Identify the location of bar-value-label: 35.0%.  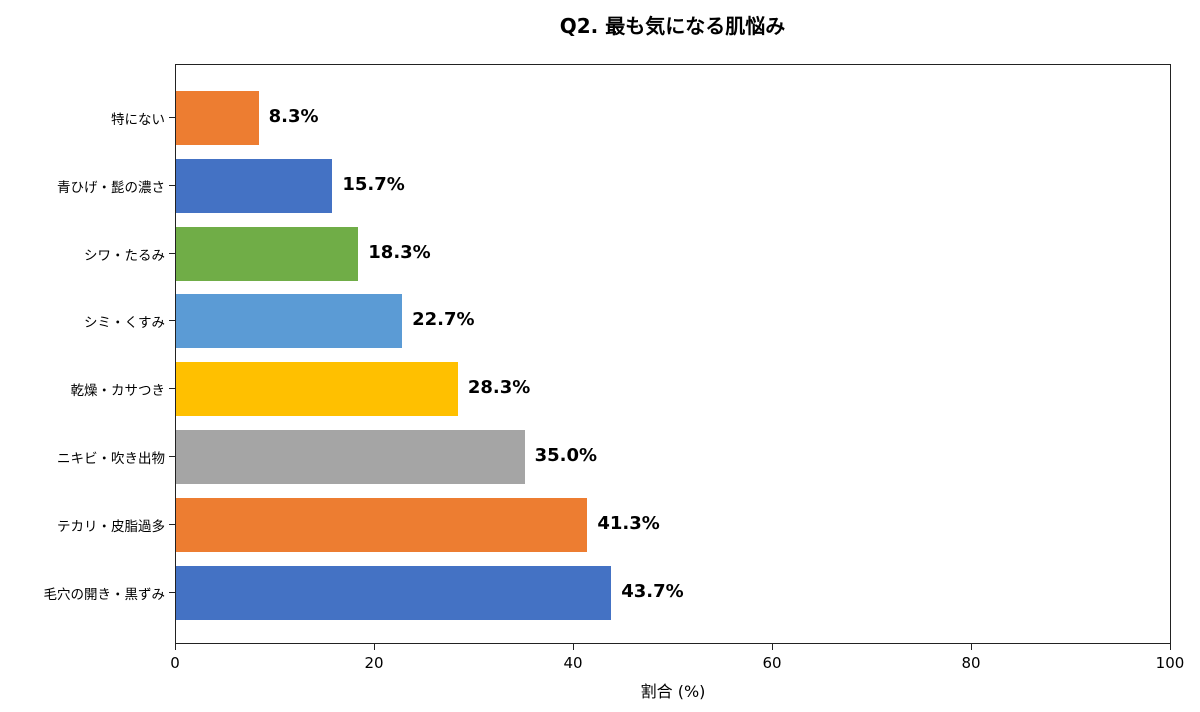
(566, 455).